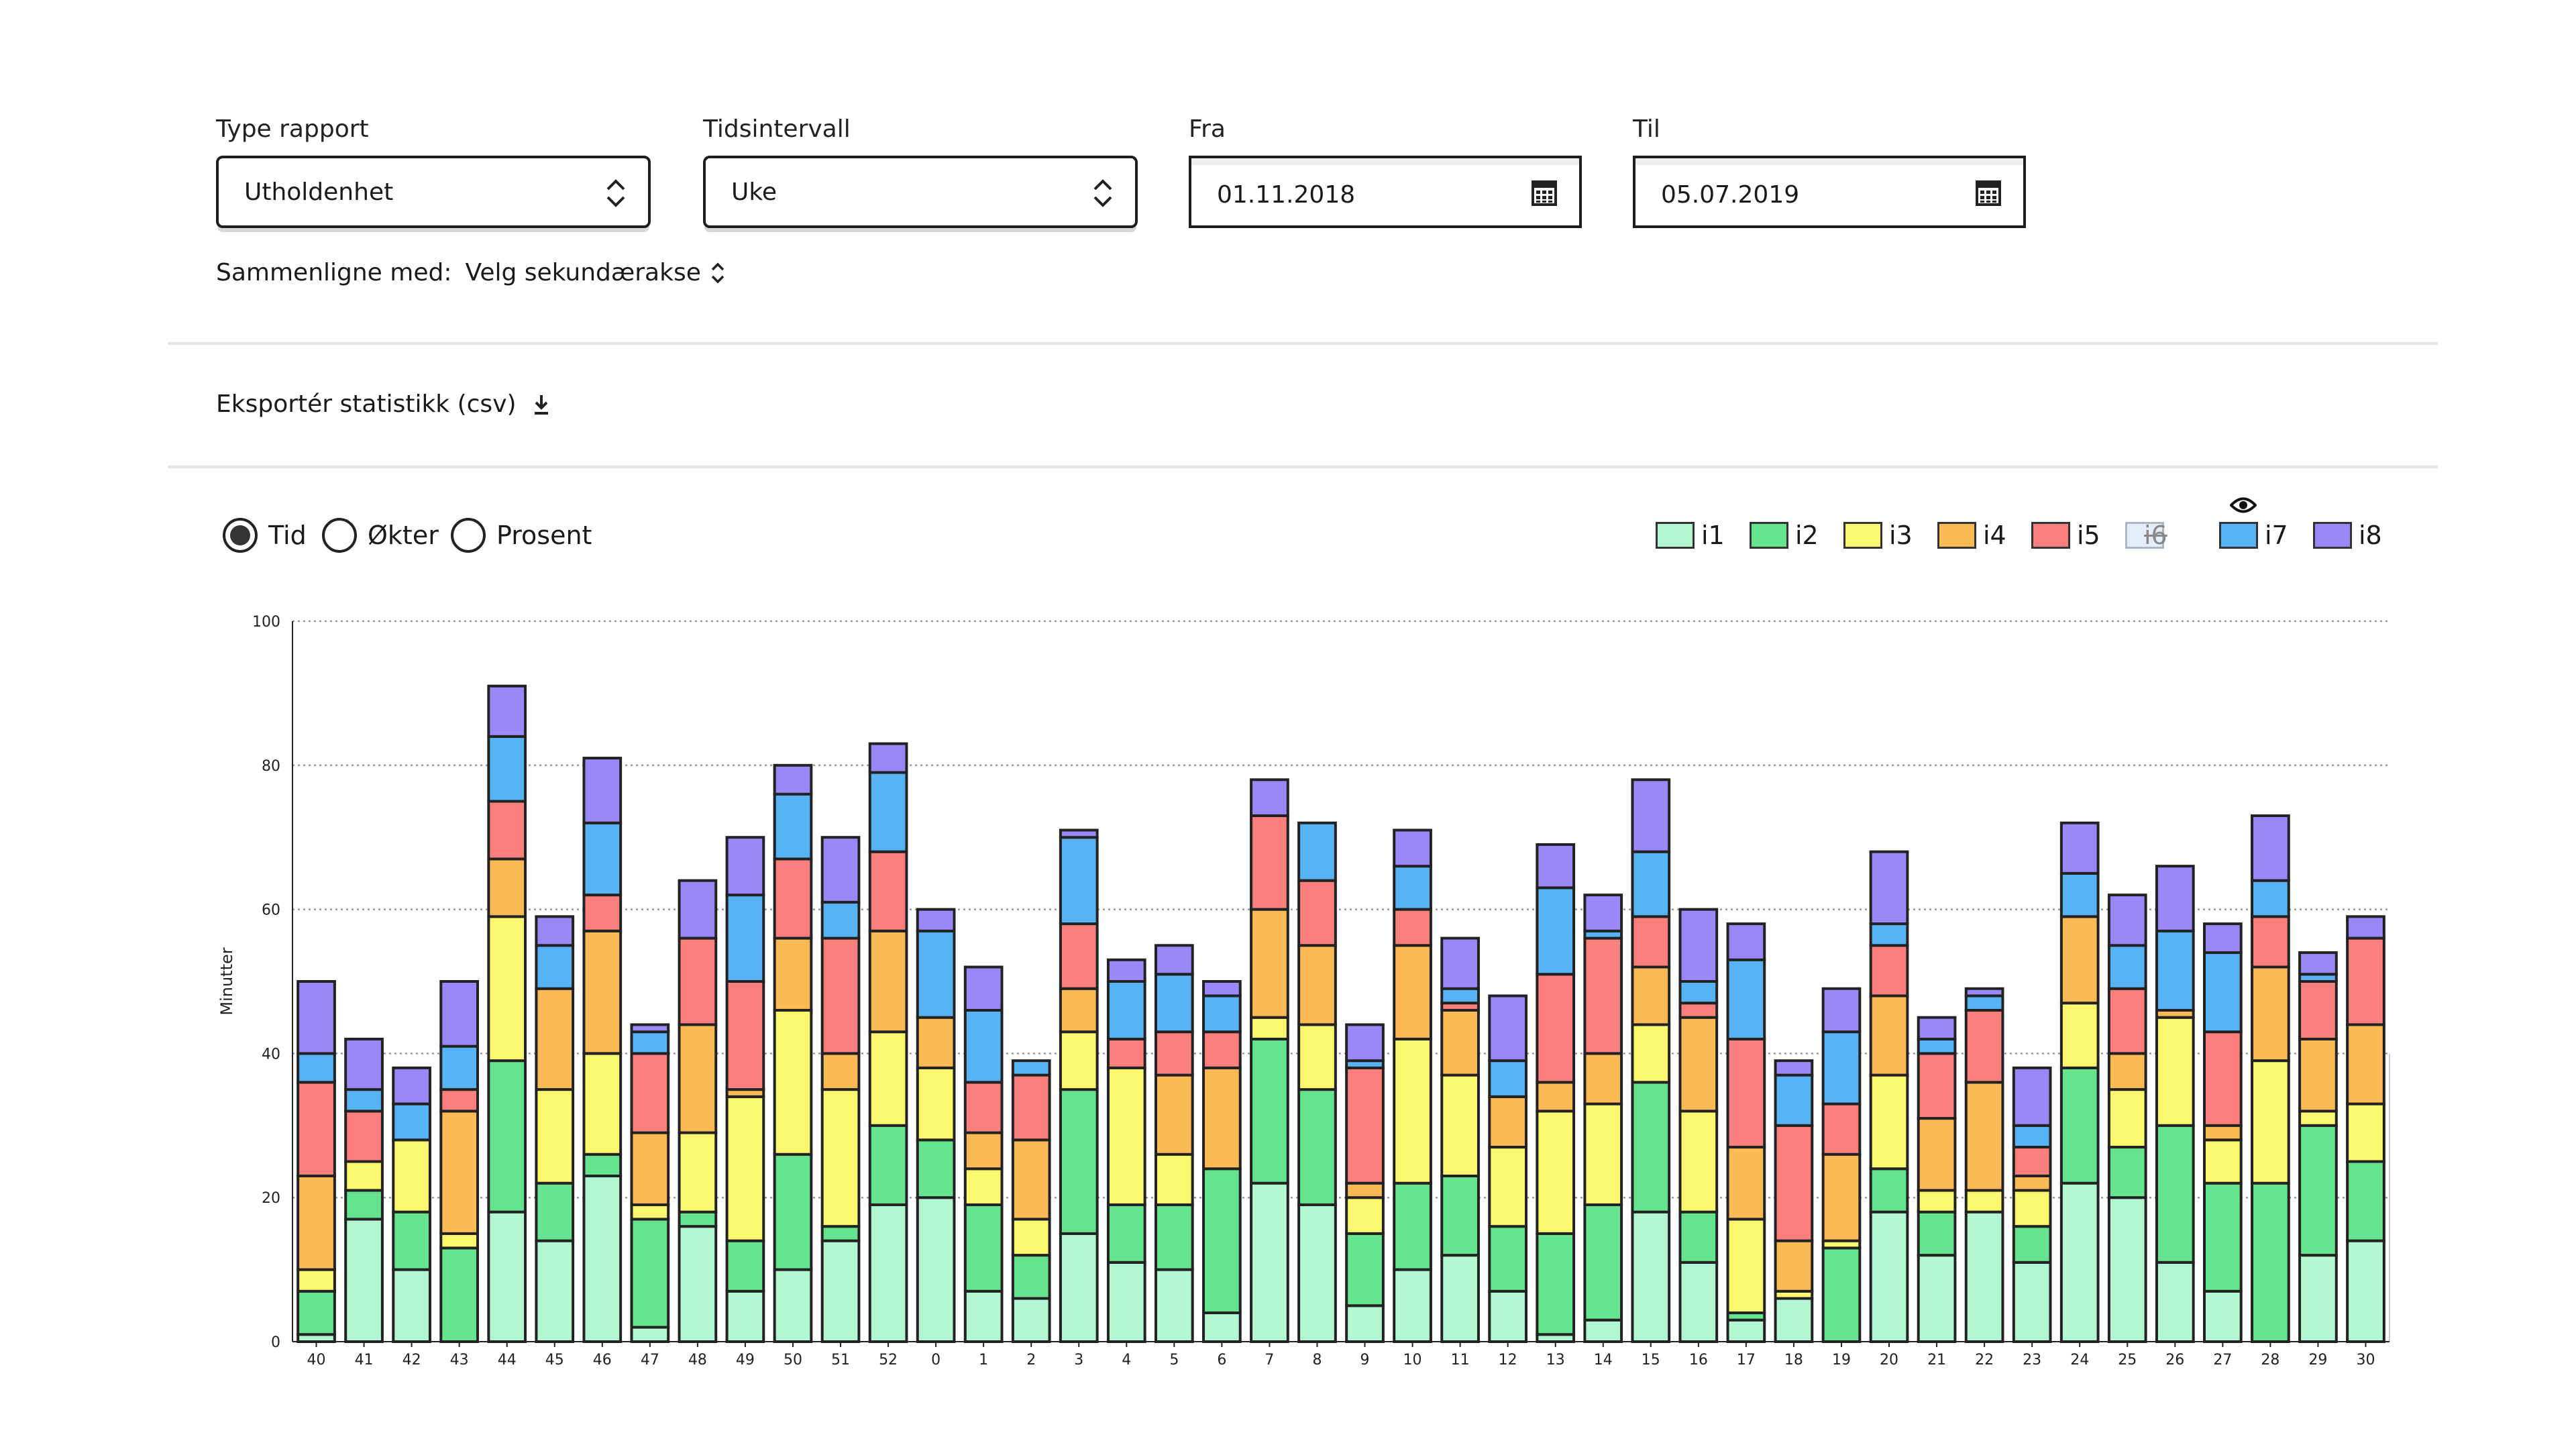  I want to click on x-tick-label: 30, so click(2365, 1360).